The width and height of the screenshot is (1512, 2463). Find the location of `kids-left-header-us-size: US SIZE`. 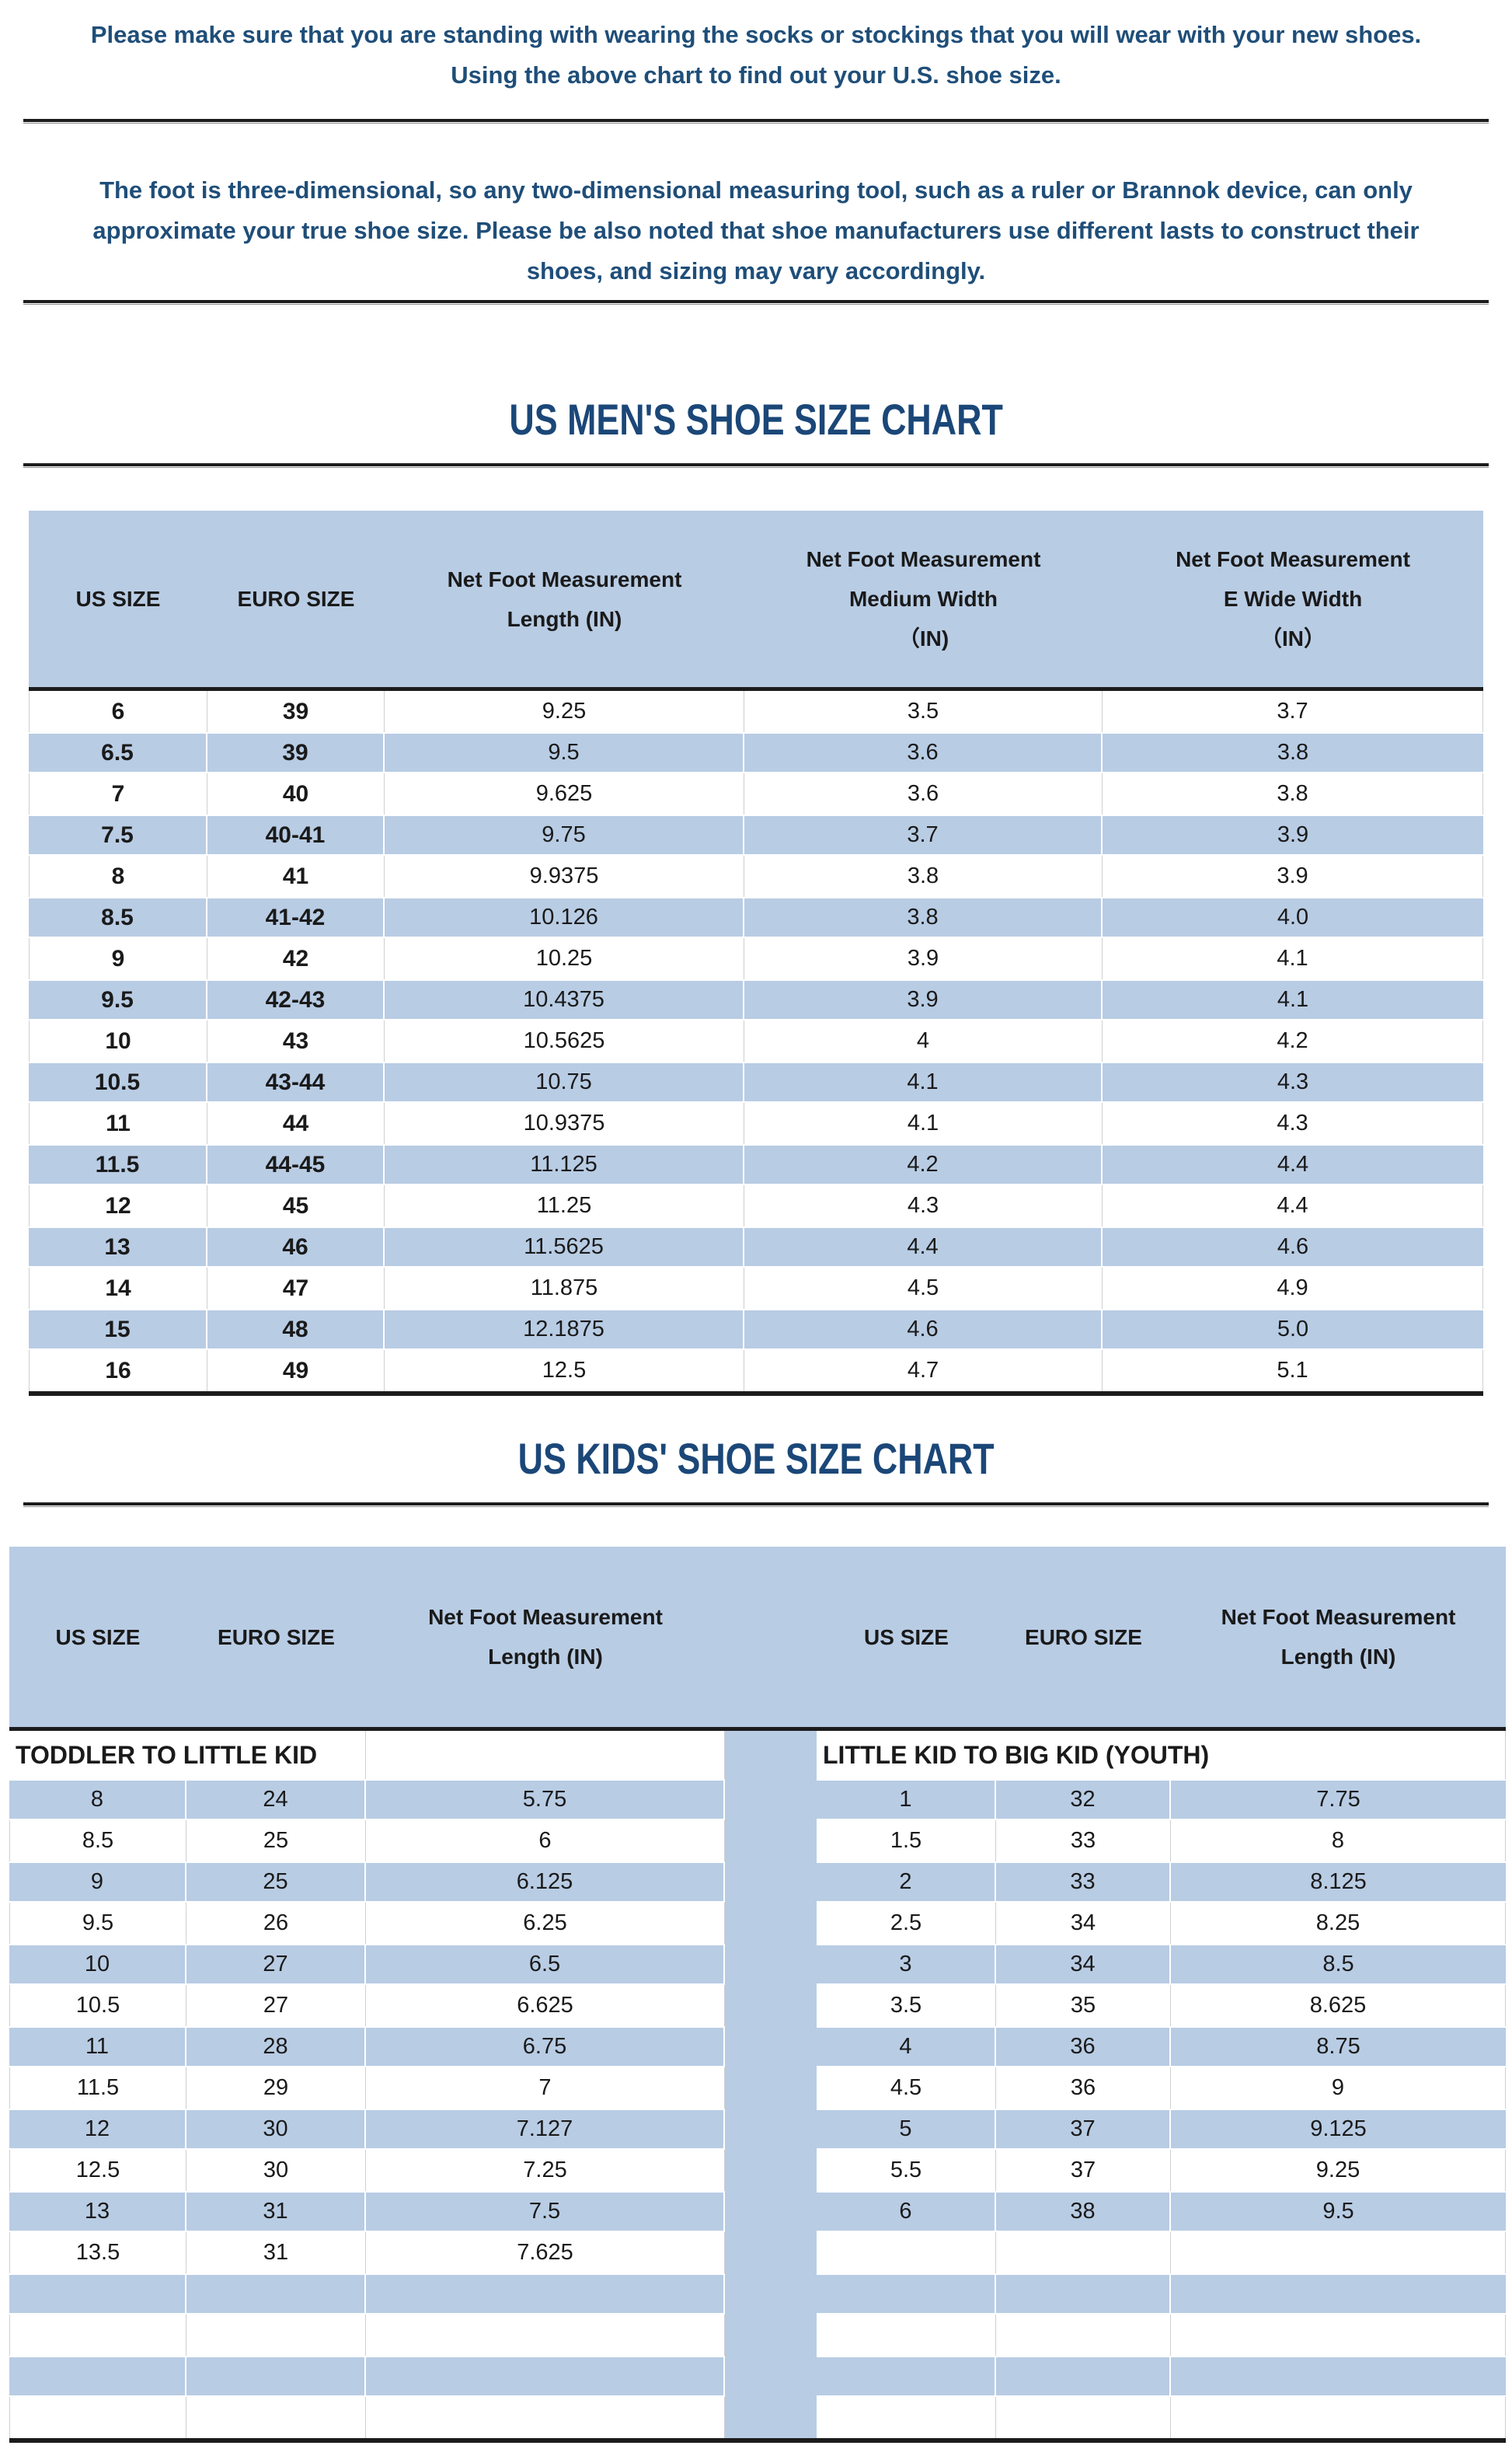

kids-left-header-us-size: US SIZE is located at coordinates (97, 1639).